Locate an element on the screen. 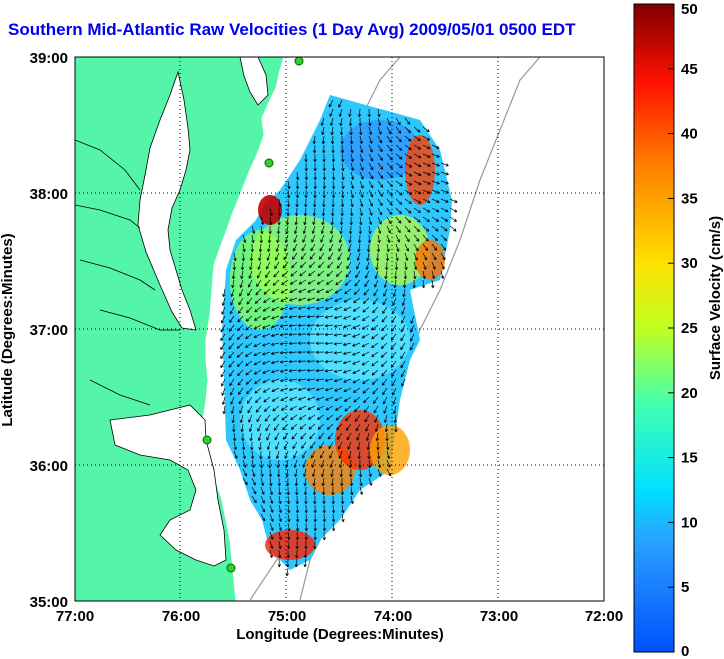 This screenshot has height=659, width=724. colorbar-tick-label: 35 is located at coordinates (689, 198).